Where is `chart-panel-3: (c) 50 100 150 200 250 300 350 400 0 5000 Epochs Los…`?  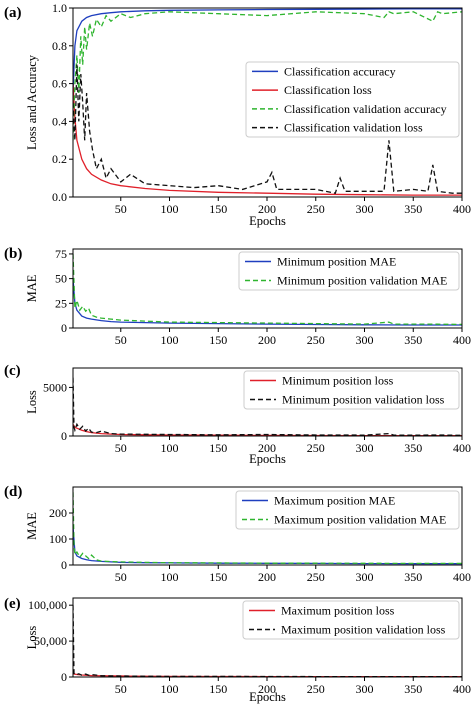
chart-panel-3: (c) 50 100 150 200 250 300 350 400 0 5000 Epochs Los… is located at coordinates (237, 414).